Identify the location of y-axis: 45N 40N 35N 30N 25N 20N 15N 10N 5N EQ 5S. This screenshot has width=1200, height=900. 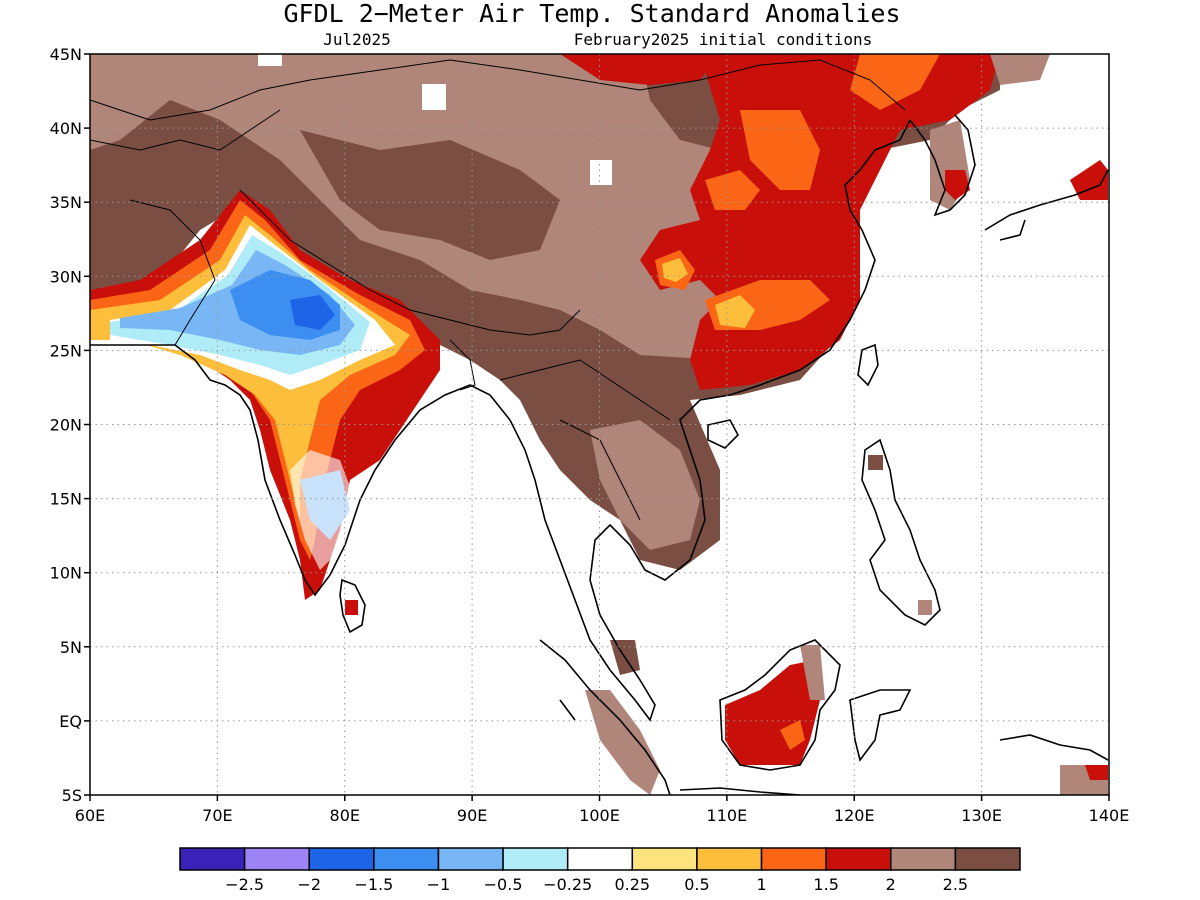
(70, 425).